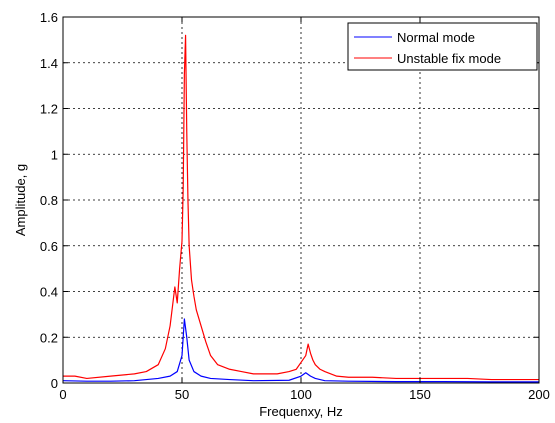 This screenshot has width=555, height=423. Describe the element at coordinates (54, 154) in the screenshot. I see `y-tick-label: 1` at that location.